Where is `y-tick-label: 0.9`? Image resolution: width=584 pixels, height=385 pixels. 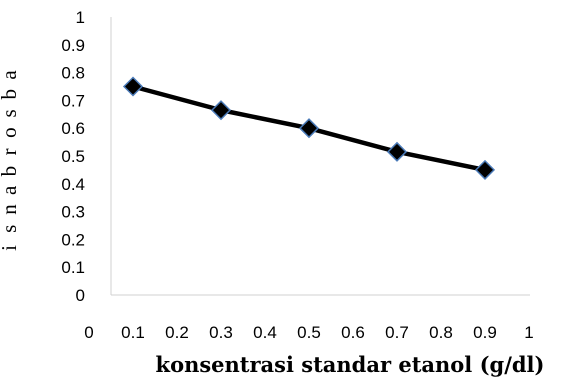
y-tick-label: 0.9 is located at coordinates (73, 45).